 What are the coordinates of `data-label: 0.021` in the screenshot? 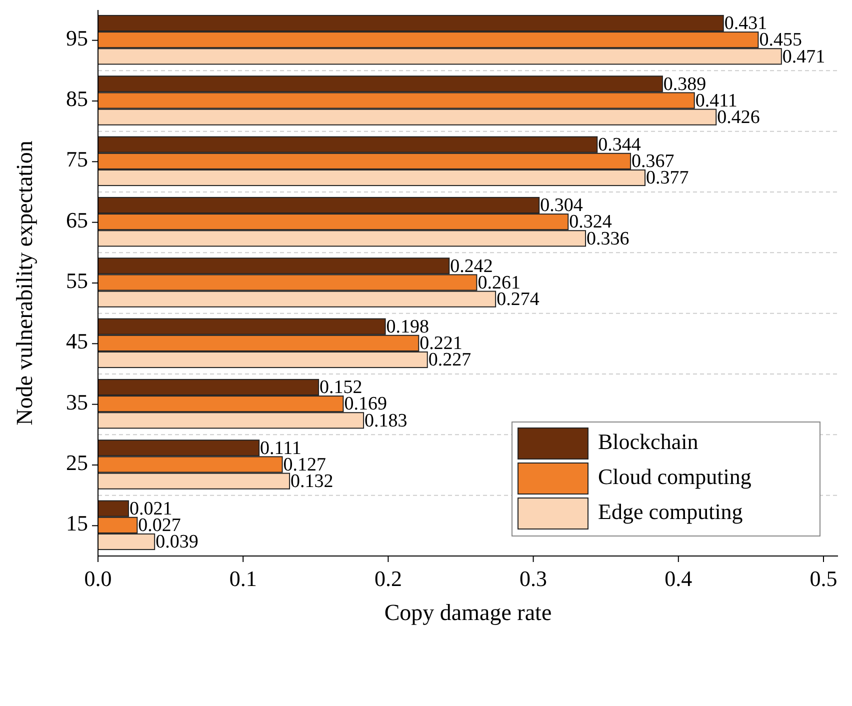 It's located at (150, 509).